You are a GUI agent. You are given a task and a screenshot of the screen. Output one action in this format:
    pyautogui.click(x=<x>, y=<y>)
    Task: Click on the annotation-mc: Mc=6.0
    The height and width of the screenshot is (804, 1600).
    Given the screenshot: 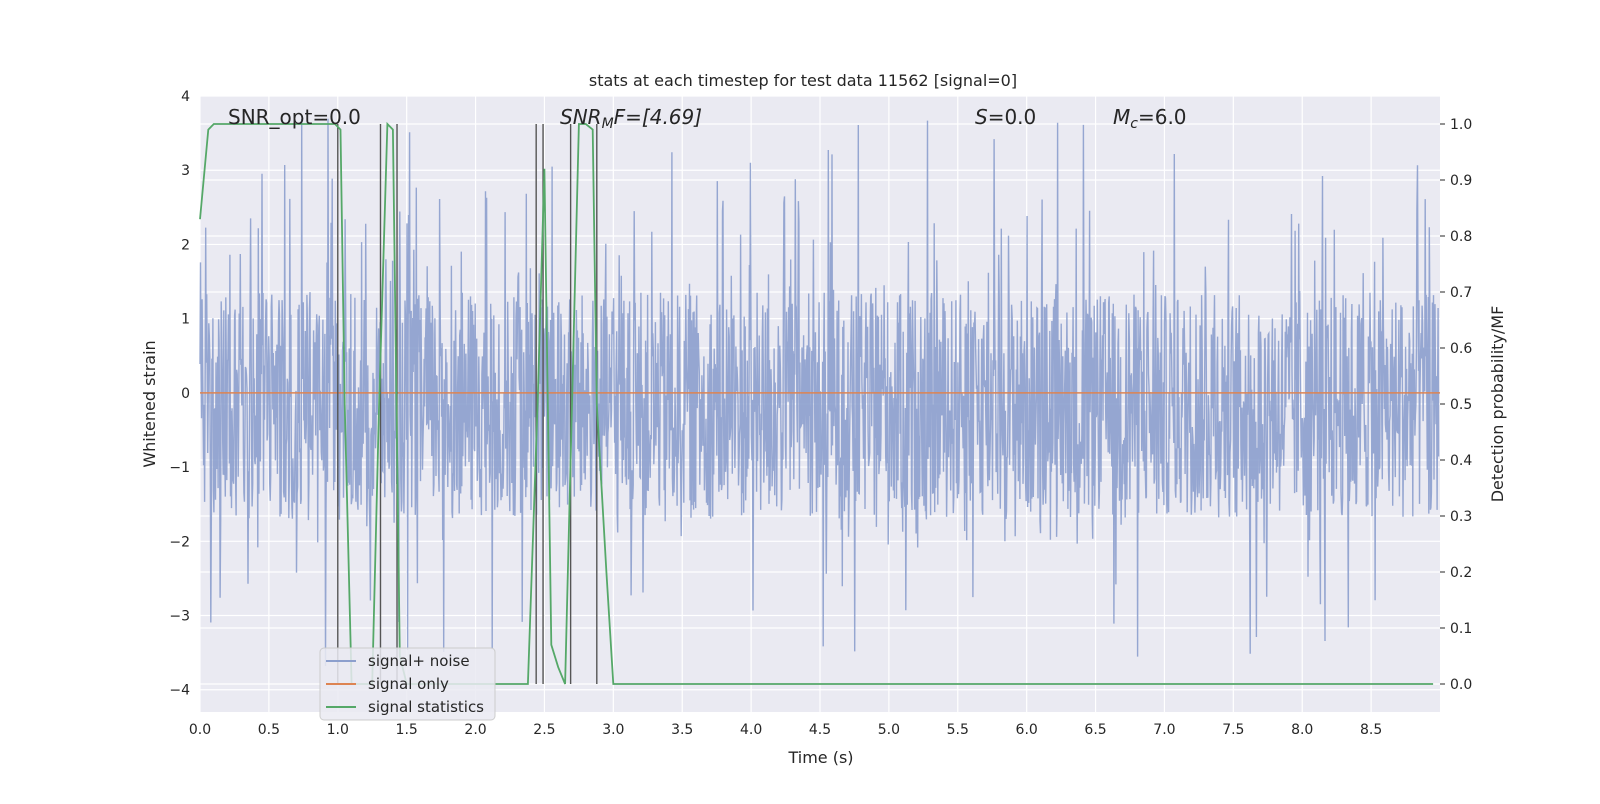 What is the action you would take?
    pyautogui.click(x=1150, y=118)
    